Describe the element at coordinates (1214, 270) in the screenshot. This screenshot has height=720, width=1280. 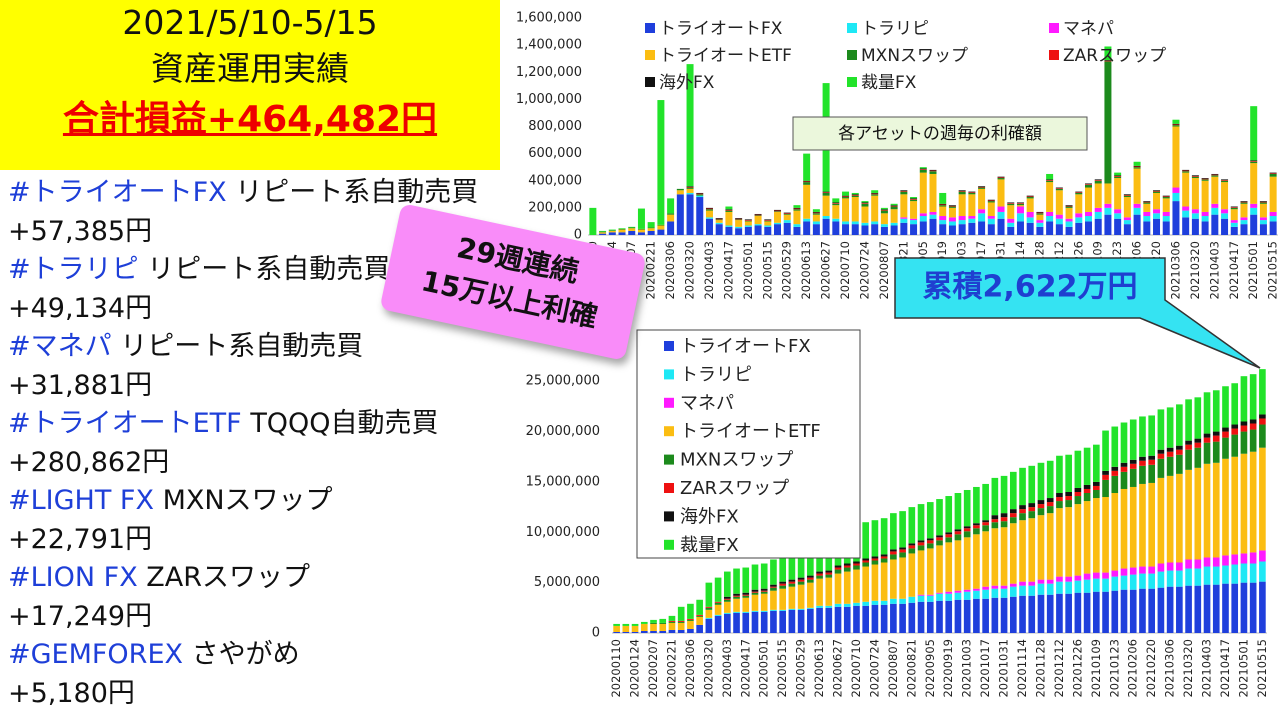
I see `x-tick-label: 20210403` at that location.